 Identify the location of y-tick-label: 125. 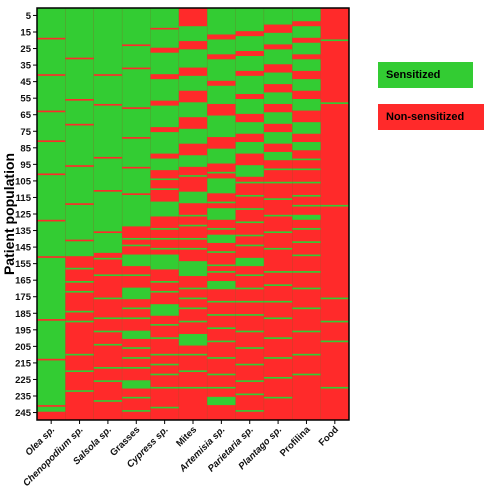
(23, 215).